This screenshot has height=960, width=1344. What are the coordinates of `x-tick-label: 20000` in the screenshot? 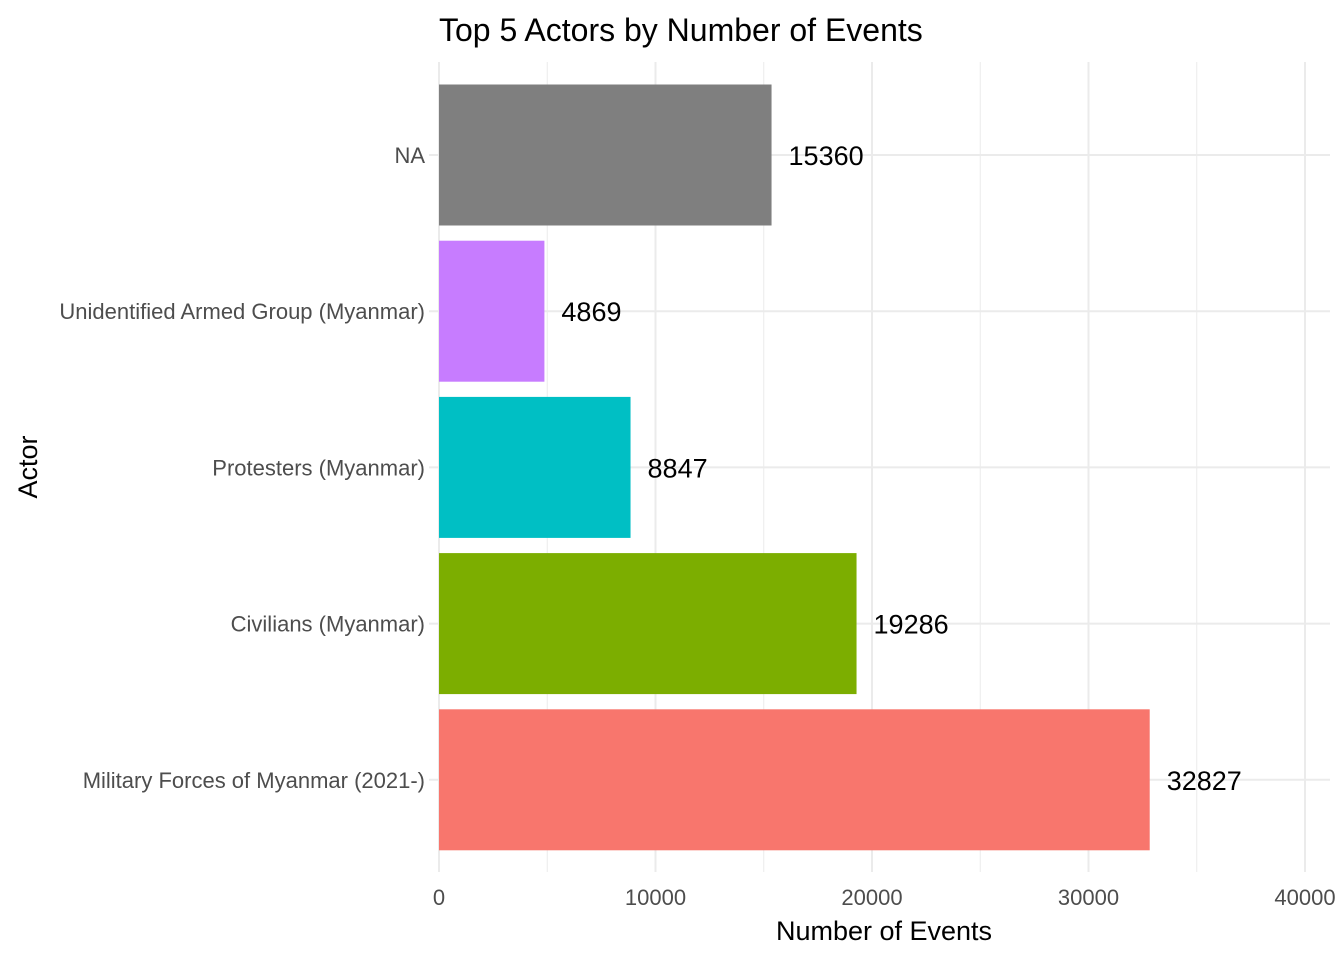 It's located at (871, 897).